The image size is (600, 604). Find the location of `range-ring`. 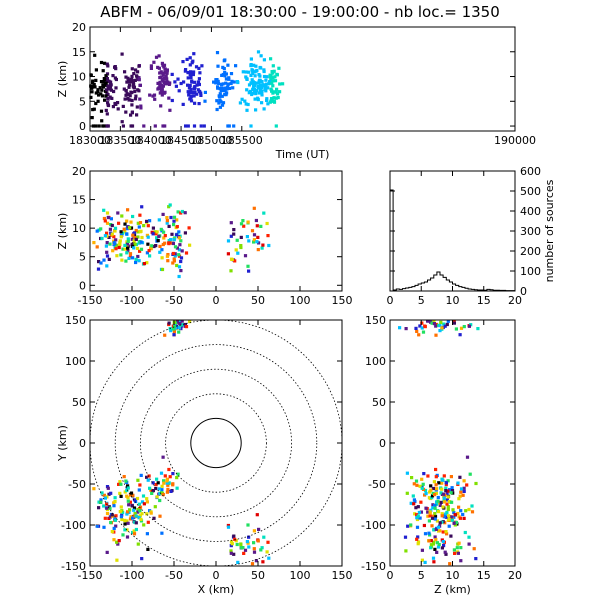

range-ring is located at coordinates (216, 443).